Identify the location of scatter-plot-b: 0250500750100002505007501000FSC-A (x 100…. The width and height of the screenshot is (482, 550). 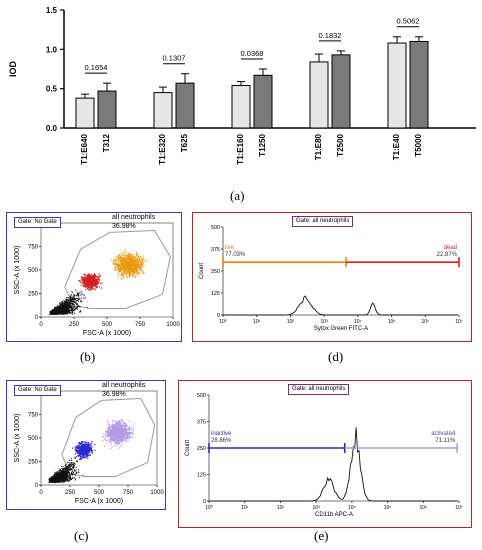
(97, 279).